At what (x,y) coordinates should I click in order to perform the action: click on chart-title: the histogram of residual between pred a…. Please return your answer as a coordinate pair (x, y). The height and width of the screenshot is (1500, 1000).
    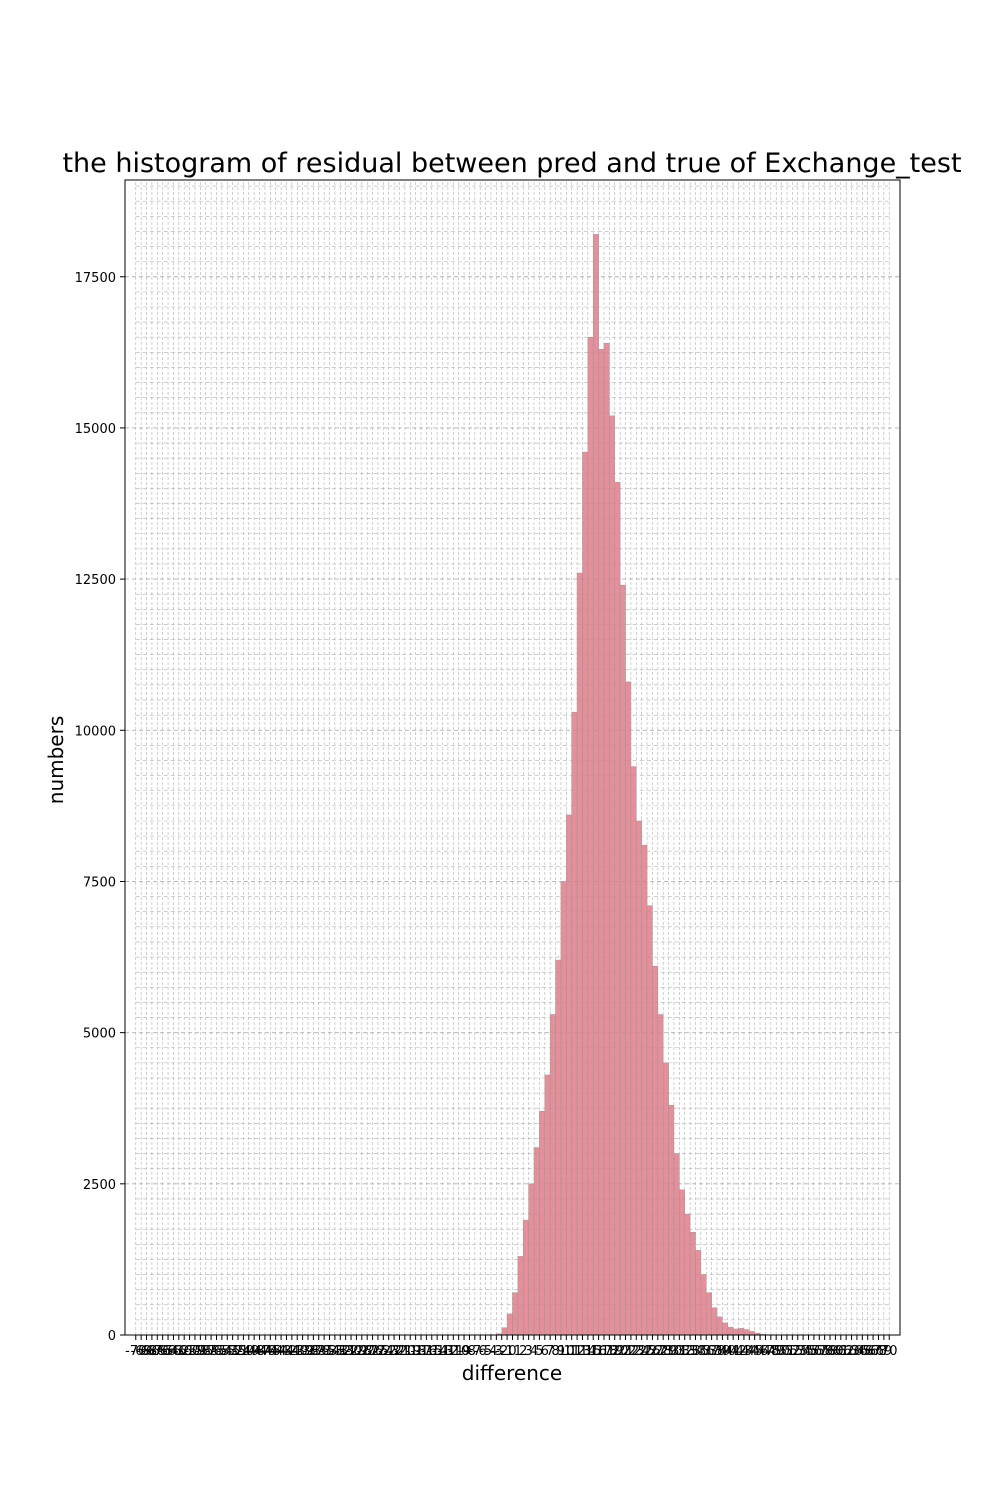
    Looking at the image, I should click on (511, 163).